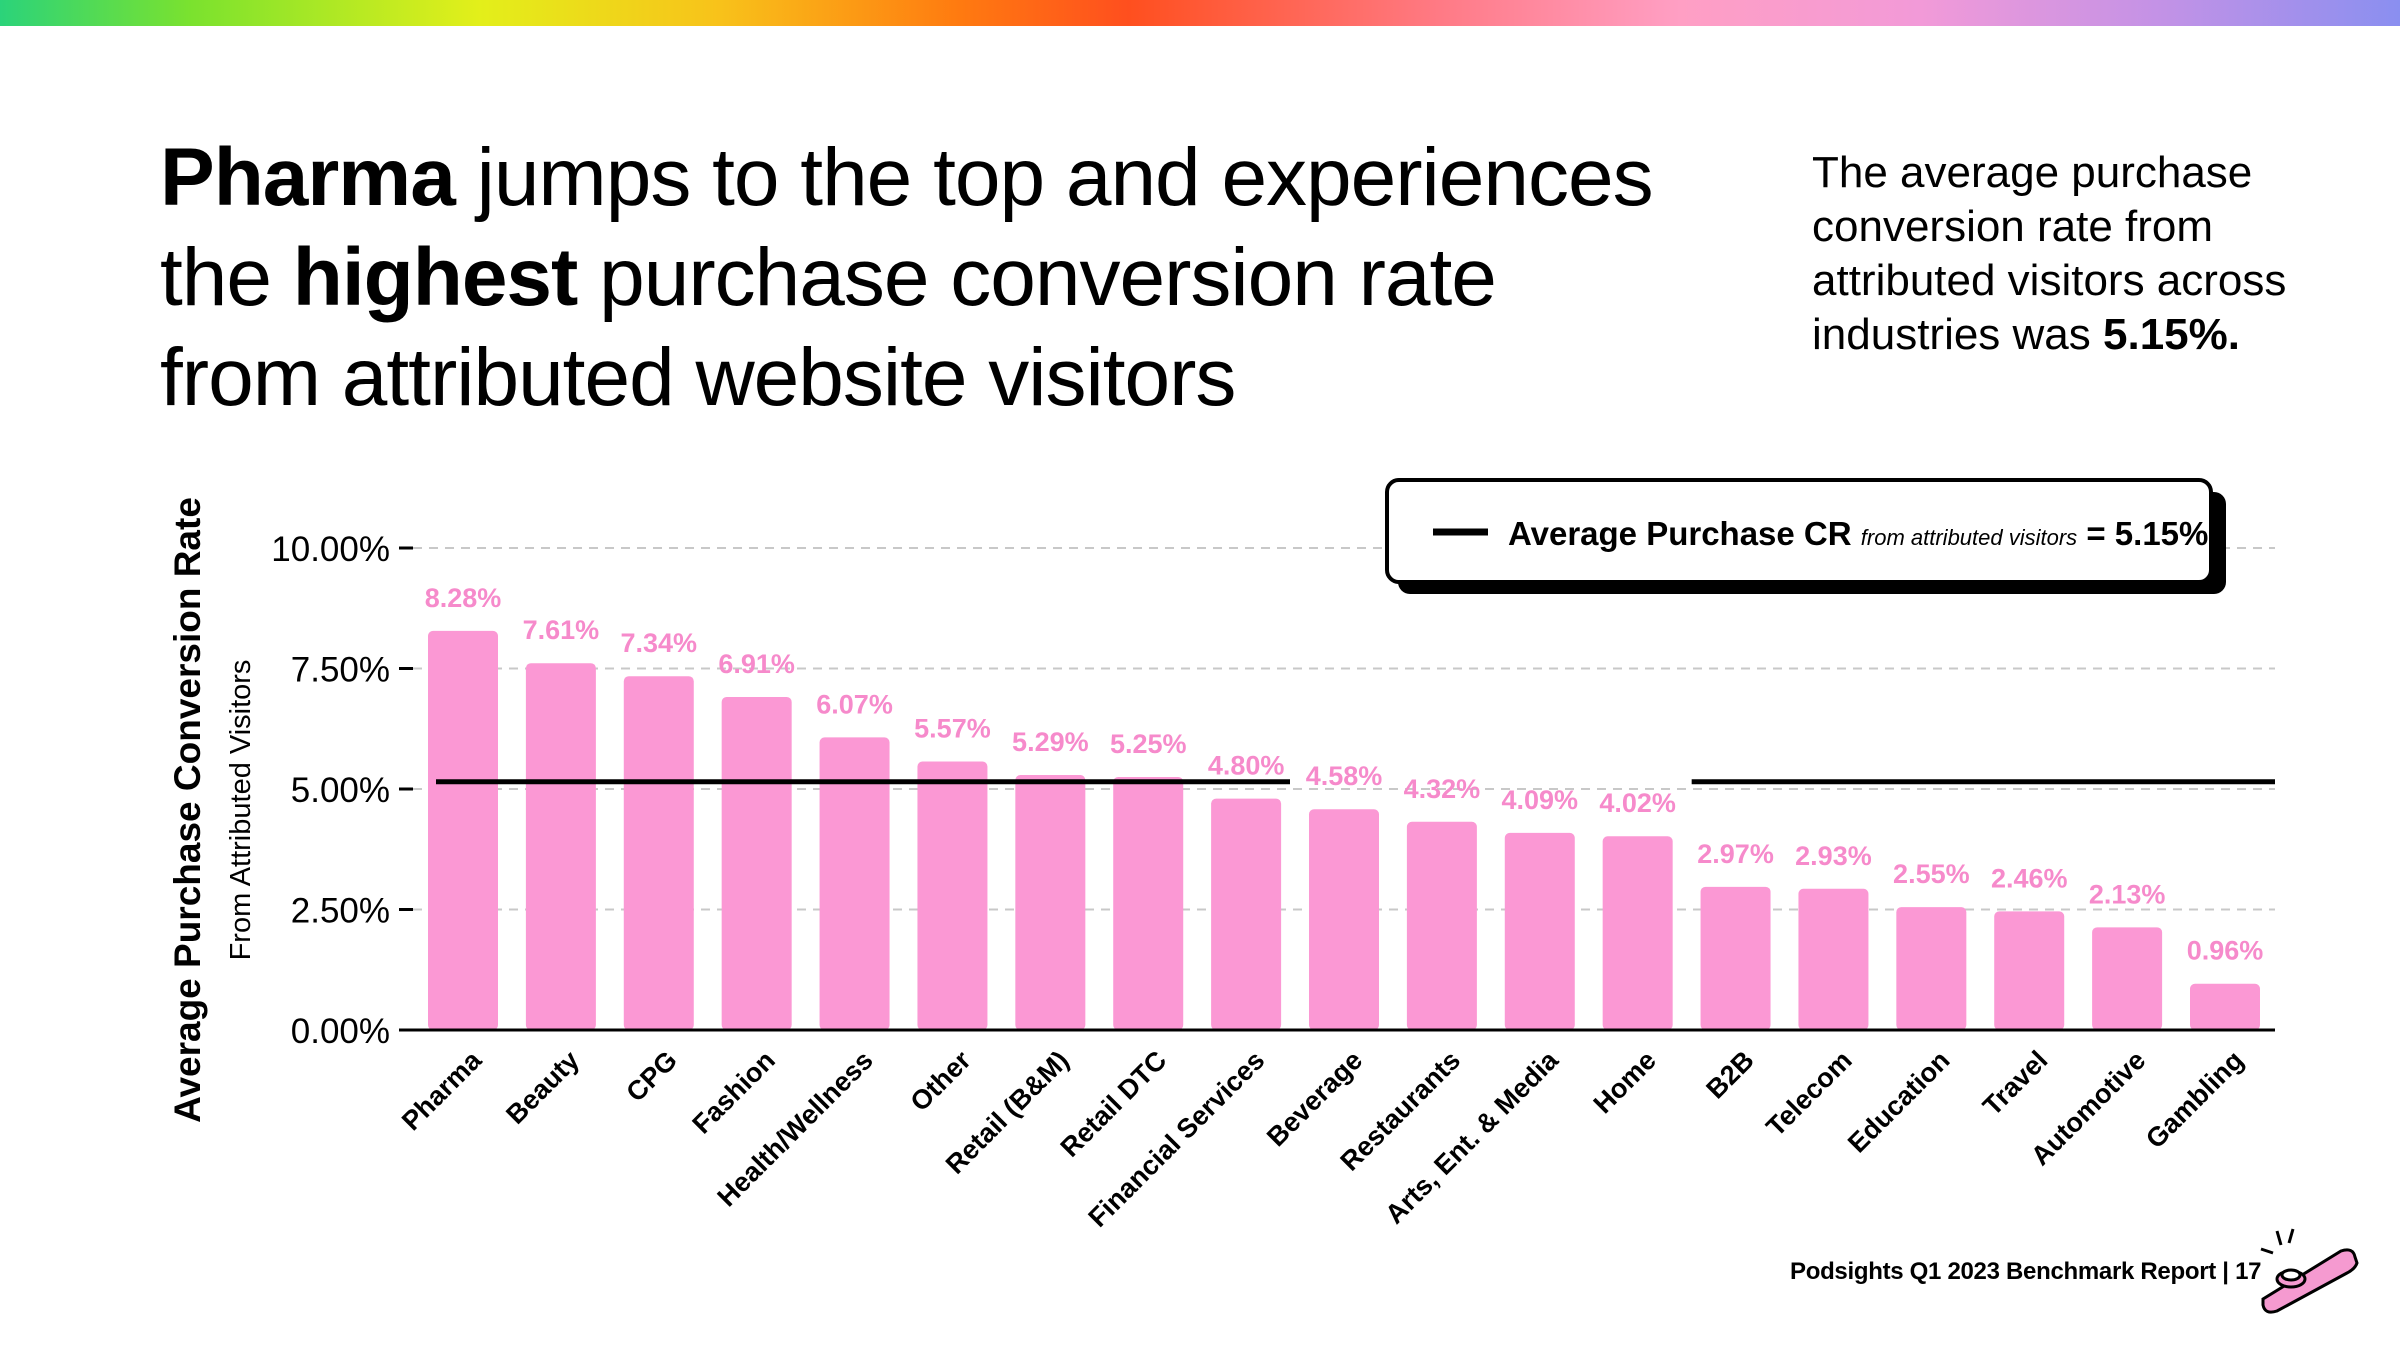  I want to click on summary-value: 5.15%., so click(2171, 334).